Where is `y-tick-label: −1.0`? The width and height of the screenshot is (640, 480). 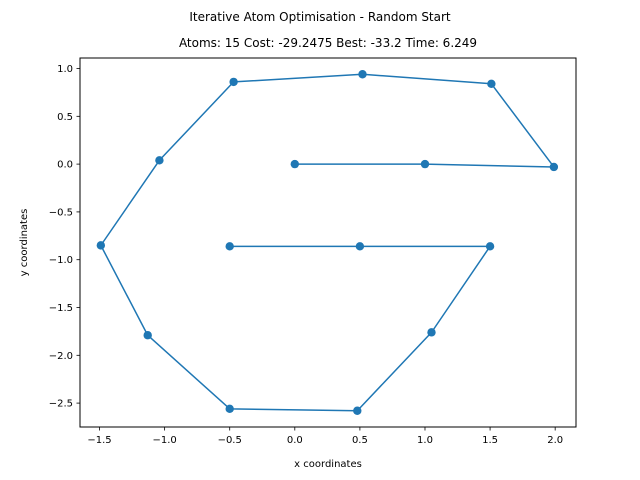
y-tick-label: −1.0 is located at coordinates (61, 260).